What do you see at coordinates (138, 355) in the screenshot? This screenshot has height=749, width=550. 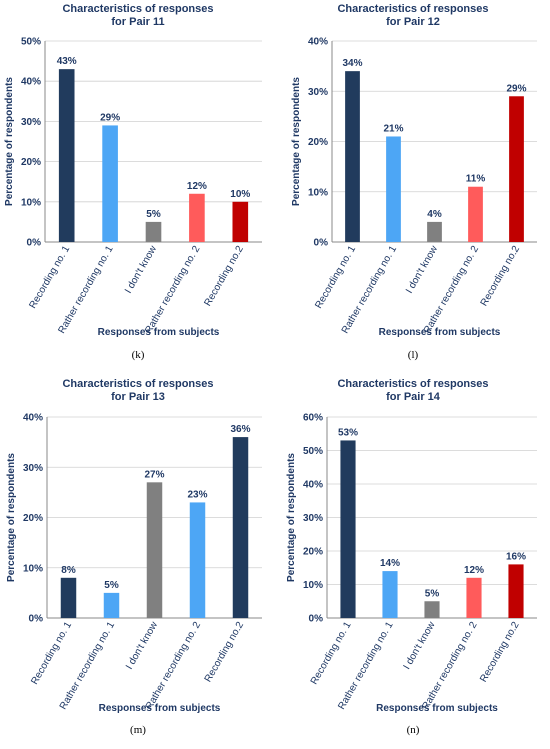 I see `panel-caption: (k)` at bounding box center [138, 355].